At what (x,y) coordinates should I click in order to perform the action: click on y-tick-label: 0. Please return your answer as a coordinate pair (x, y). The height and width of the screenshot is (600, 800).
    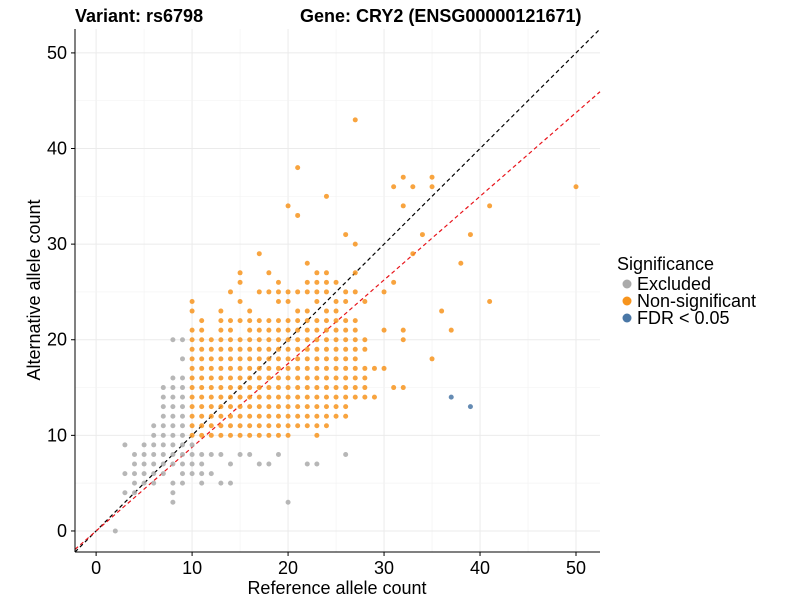
    Looking at the image, I should click on (62, 531).